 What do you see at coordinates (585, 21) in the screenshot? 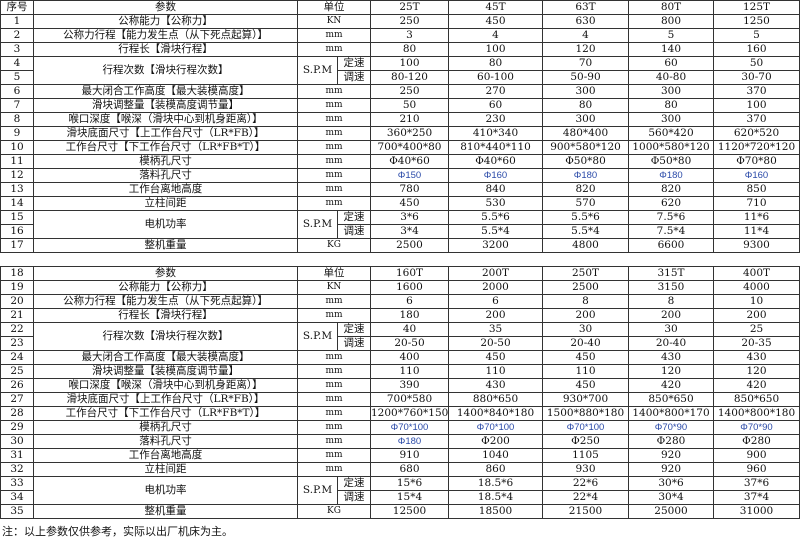
I see `value-cell: 630` at bounding box center [585, 21].